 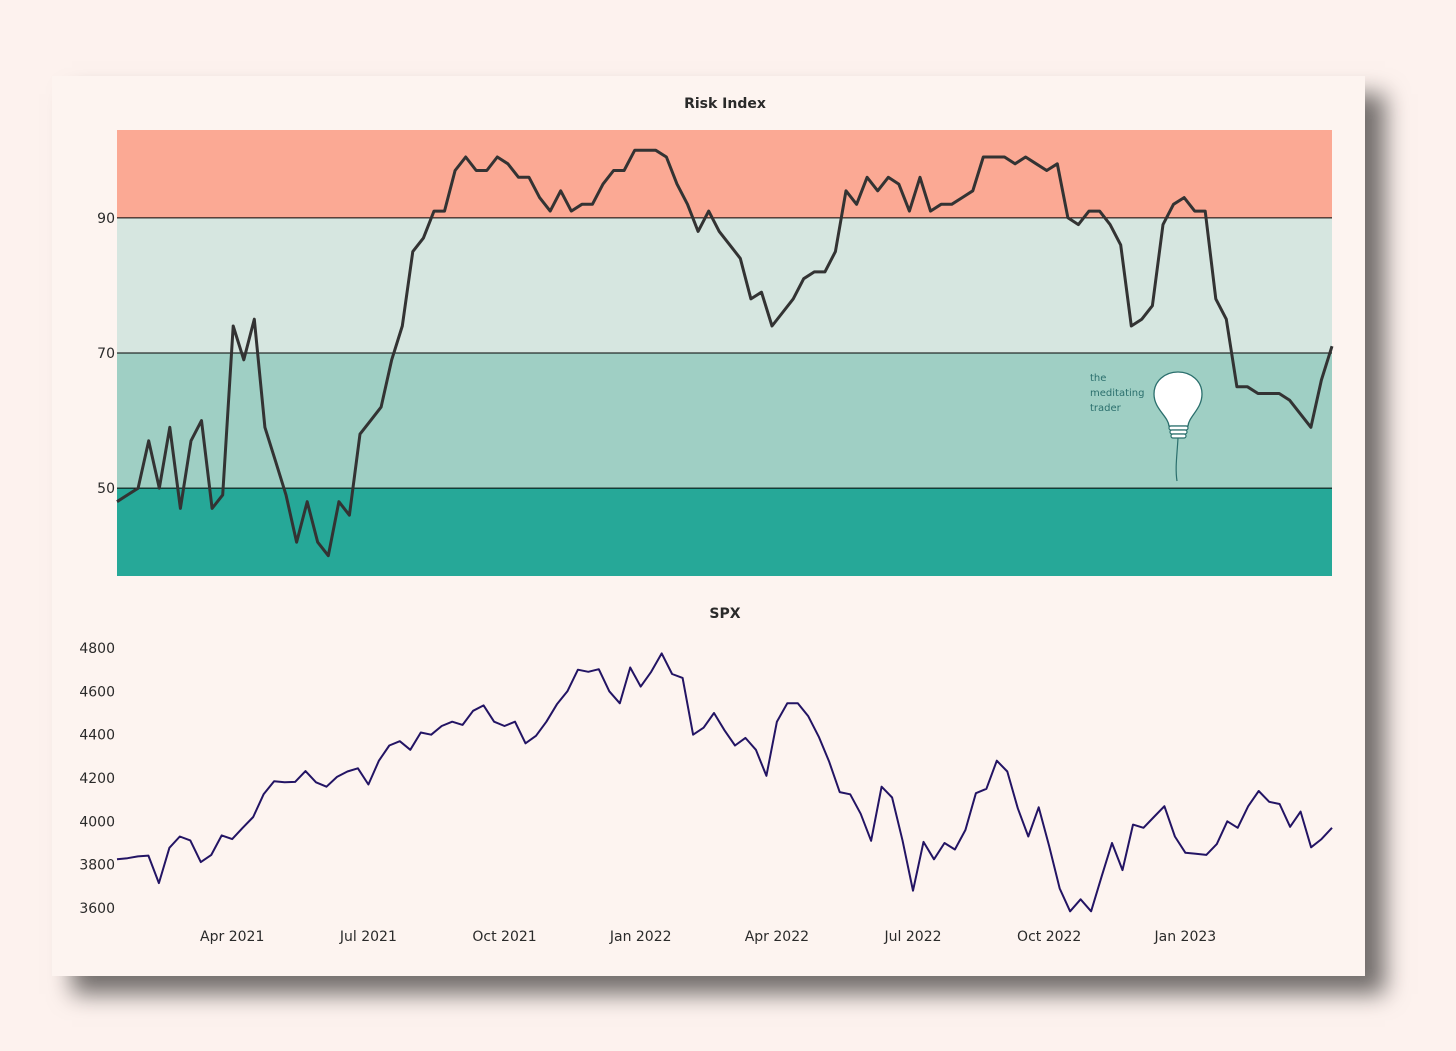 What do you see at coordinates (106, 489) in the screenshot?
I see `risk-y-tick-label: 50` at bounding box center [106, 489].